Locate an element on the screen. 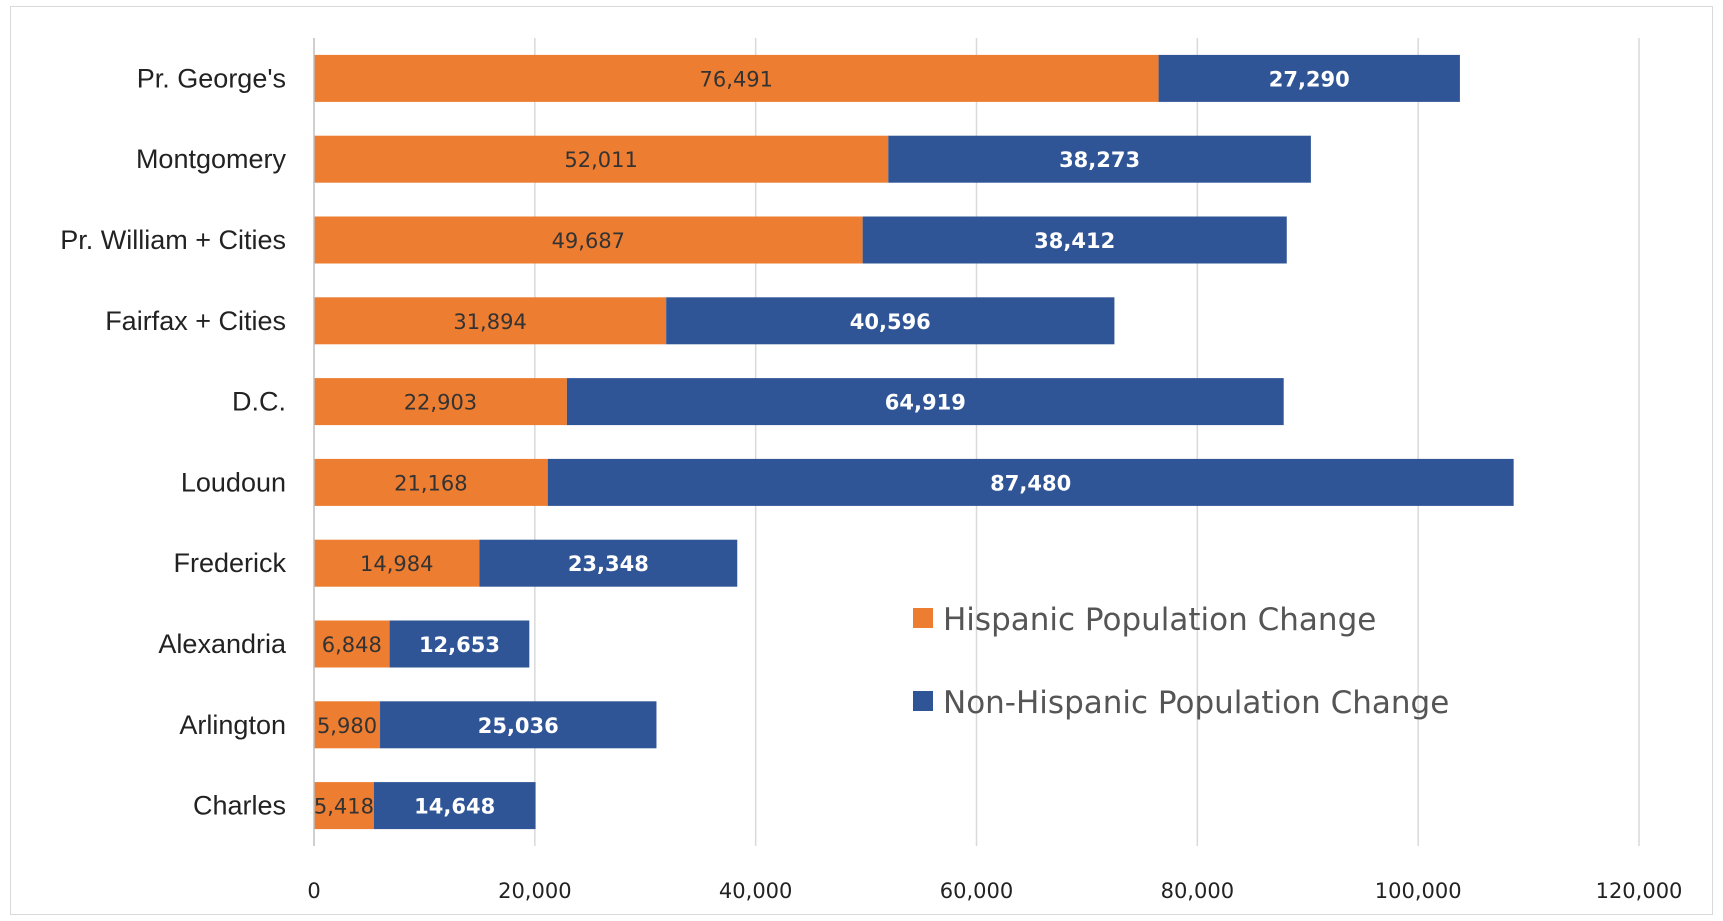 This screenshot has height=921, width=1723. x-tick-labels: 0 20,000 40,000 60,000 80,000 100,000 120,000 is located at coordinates (994, 891).